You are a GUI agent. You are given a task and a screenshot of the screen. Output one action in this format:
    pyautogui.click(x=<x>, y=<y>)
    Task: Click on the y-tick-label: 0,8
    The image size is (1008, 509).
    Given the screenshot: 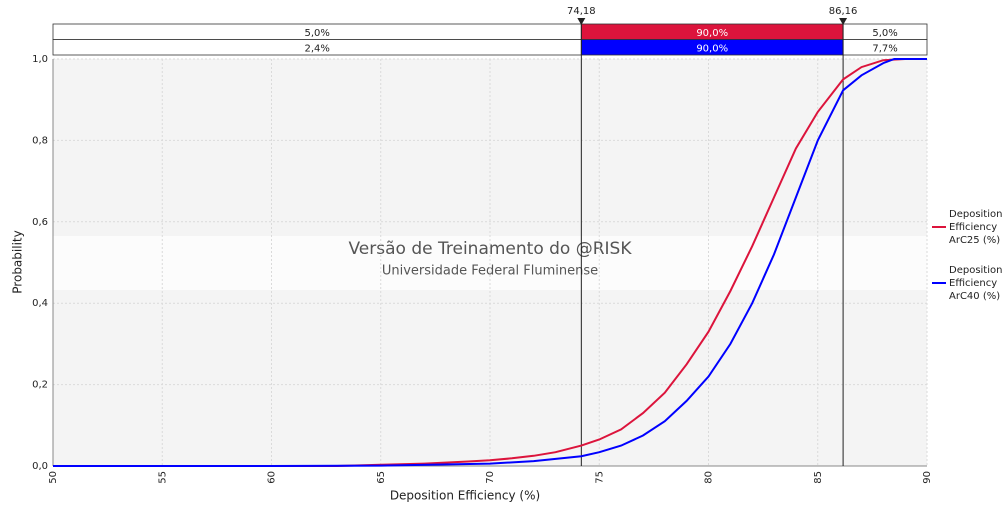 What is the action you would take?
    pyautogui.click(x=40, y=140)
    